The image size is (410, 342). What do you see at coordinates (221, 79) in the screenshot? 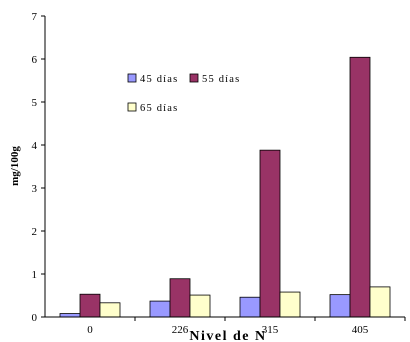
I see `legend-label-55-dias: 55 días` at bounding box center [221, 79].